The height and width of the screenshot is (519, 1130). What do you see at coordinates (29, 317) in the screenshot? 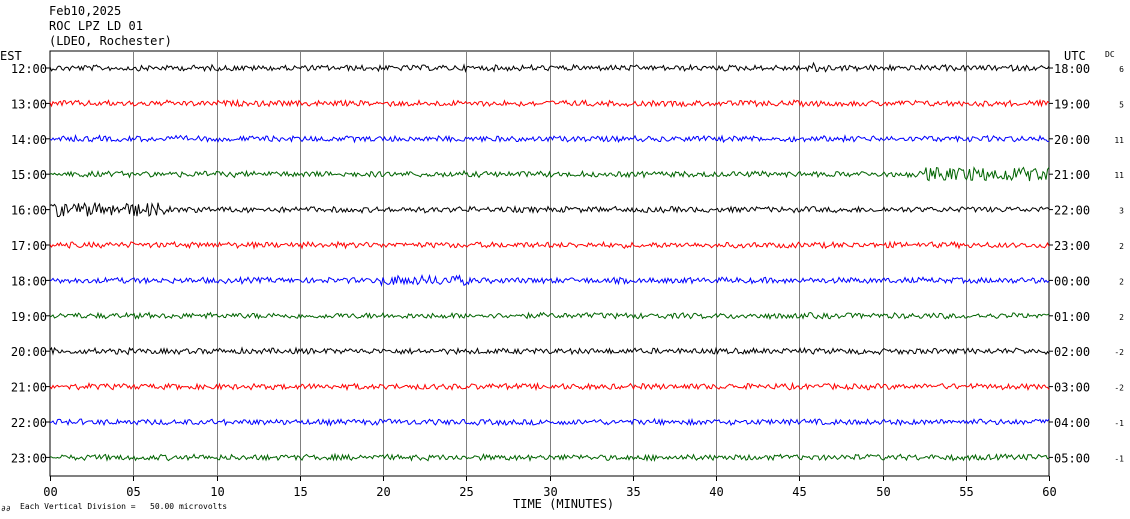
I see `est-time-label: 19:00` at bounding box center [29, 317].